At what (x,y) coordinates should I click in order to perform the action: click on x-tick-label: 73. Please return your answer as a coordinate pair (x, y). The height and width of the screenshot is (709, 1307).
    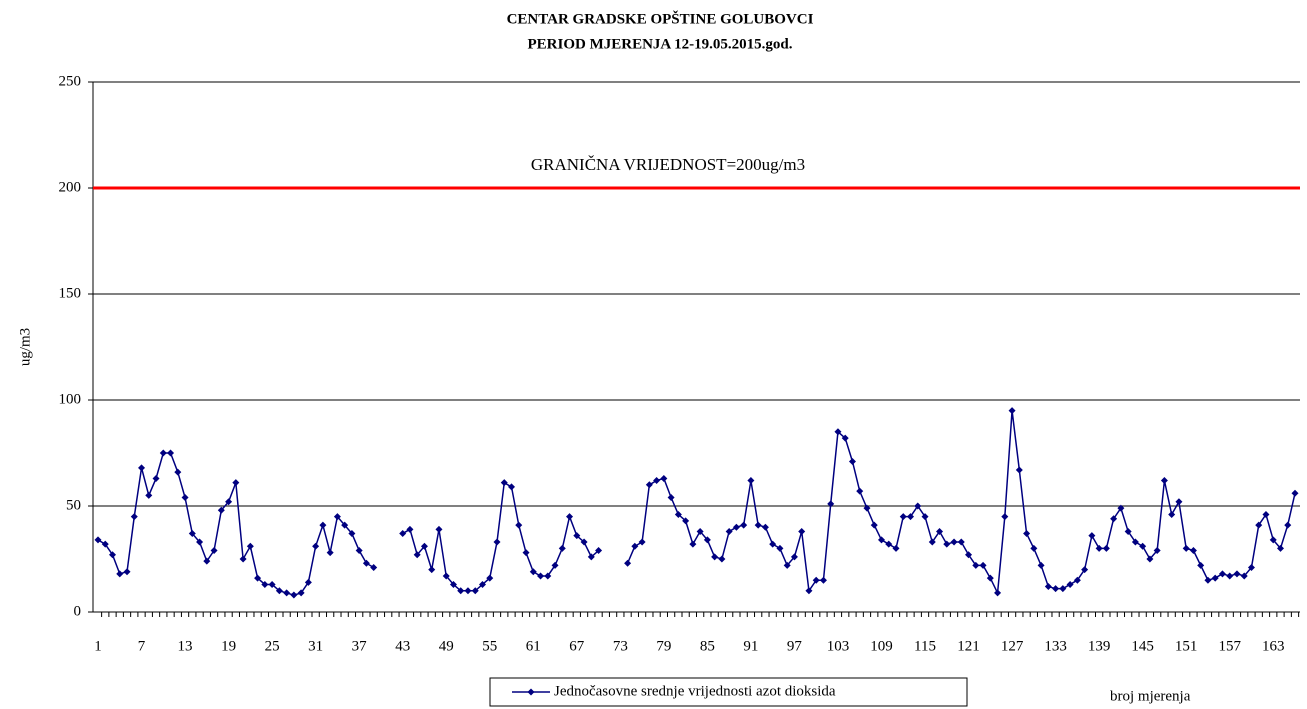
    Looking at the image, I should click on (620, 646).